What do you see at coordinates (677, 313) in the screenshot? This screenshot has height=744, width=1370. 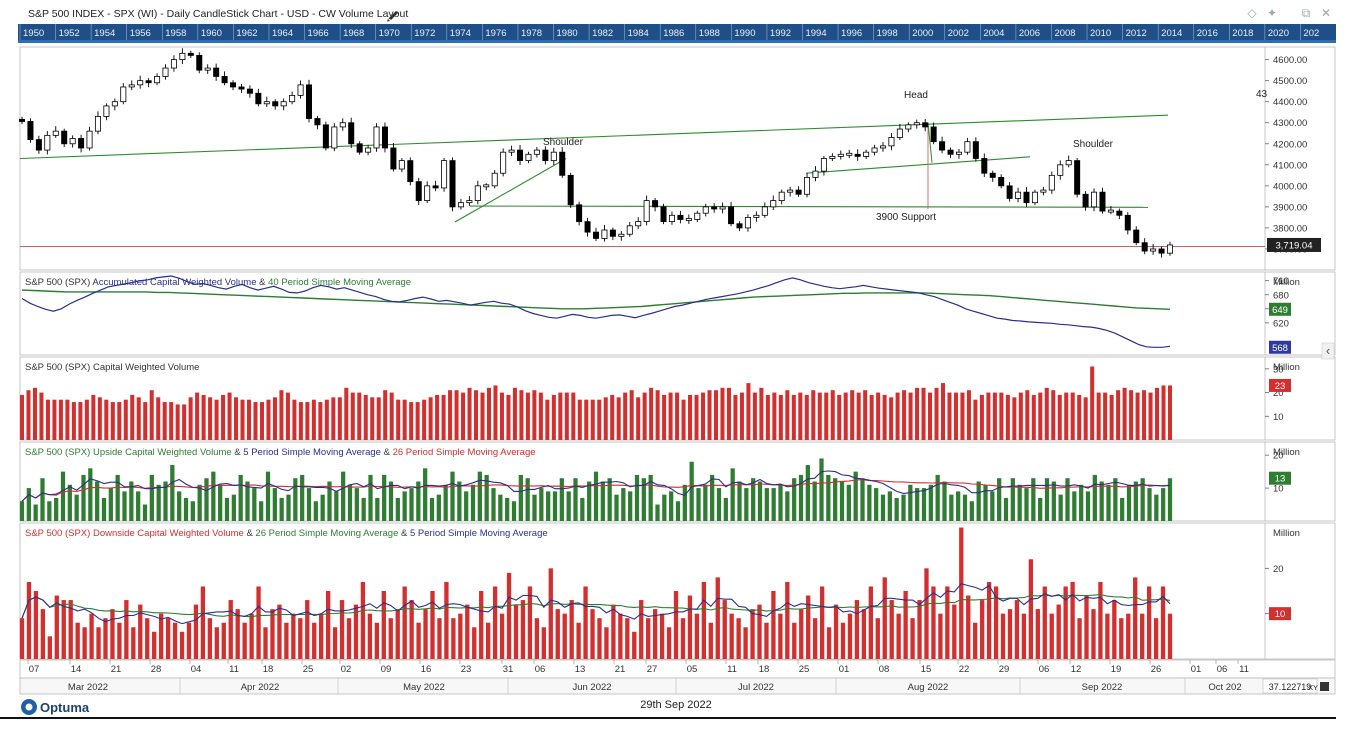 I see `panel-2-frame` at bounding box center [677, 313].